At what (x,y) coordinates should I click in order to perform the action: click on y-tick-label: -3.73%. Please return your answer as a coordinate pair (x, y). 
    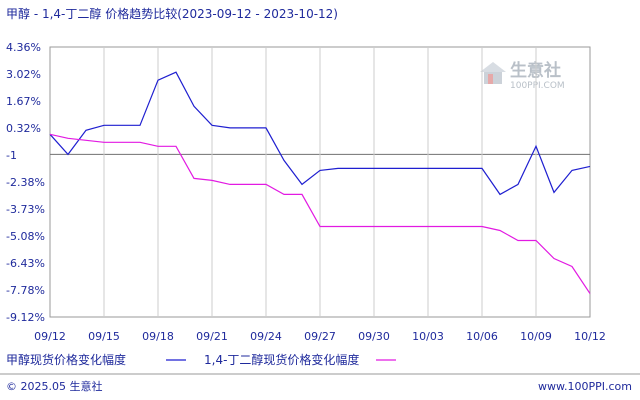
    Looking at the image, I should click on (25, 209).